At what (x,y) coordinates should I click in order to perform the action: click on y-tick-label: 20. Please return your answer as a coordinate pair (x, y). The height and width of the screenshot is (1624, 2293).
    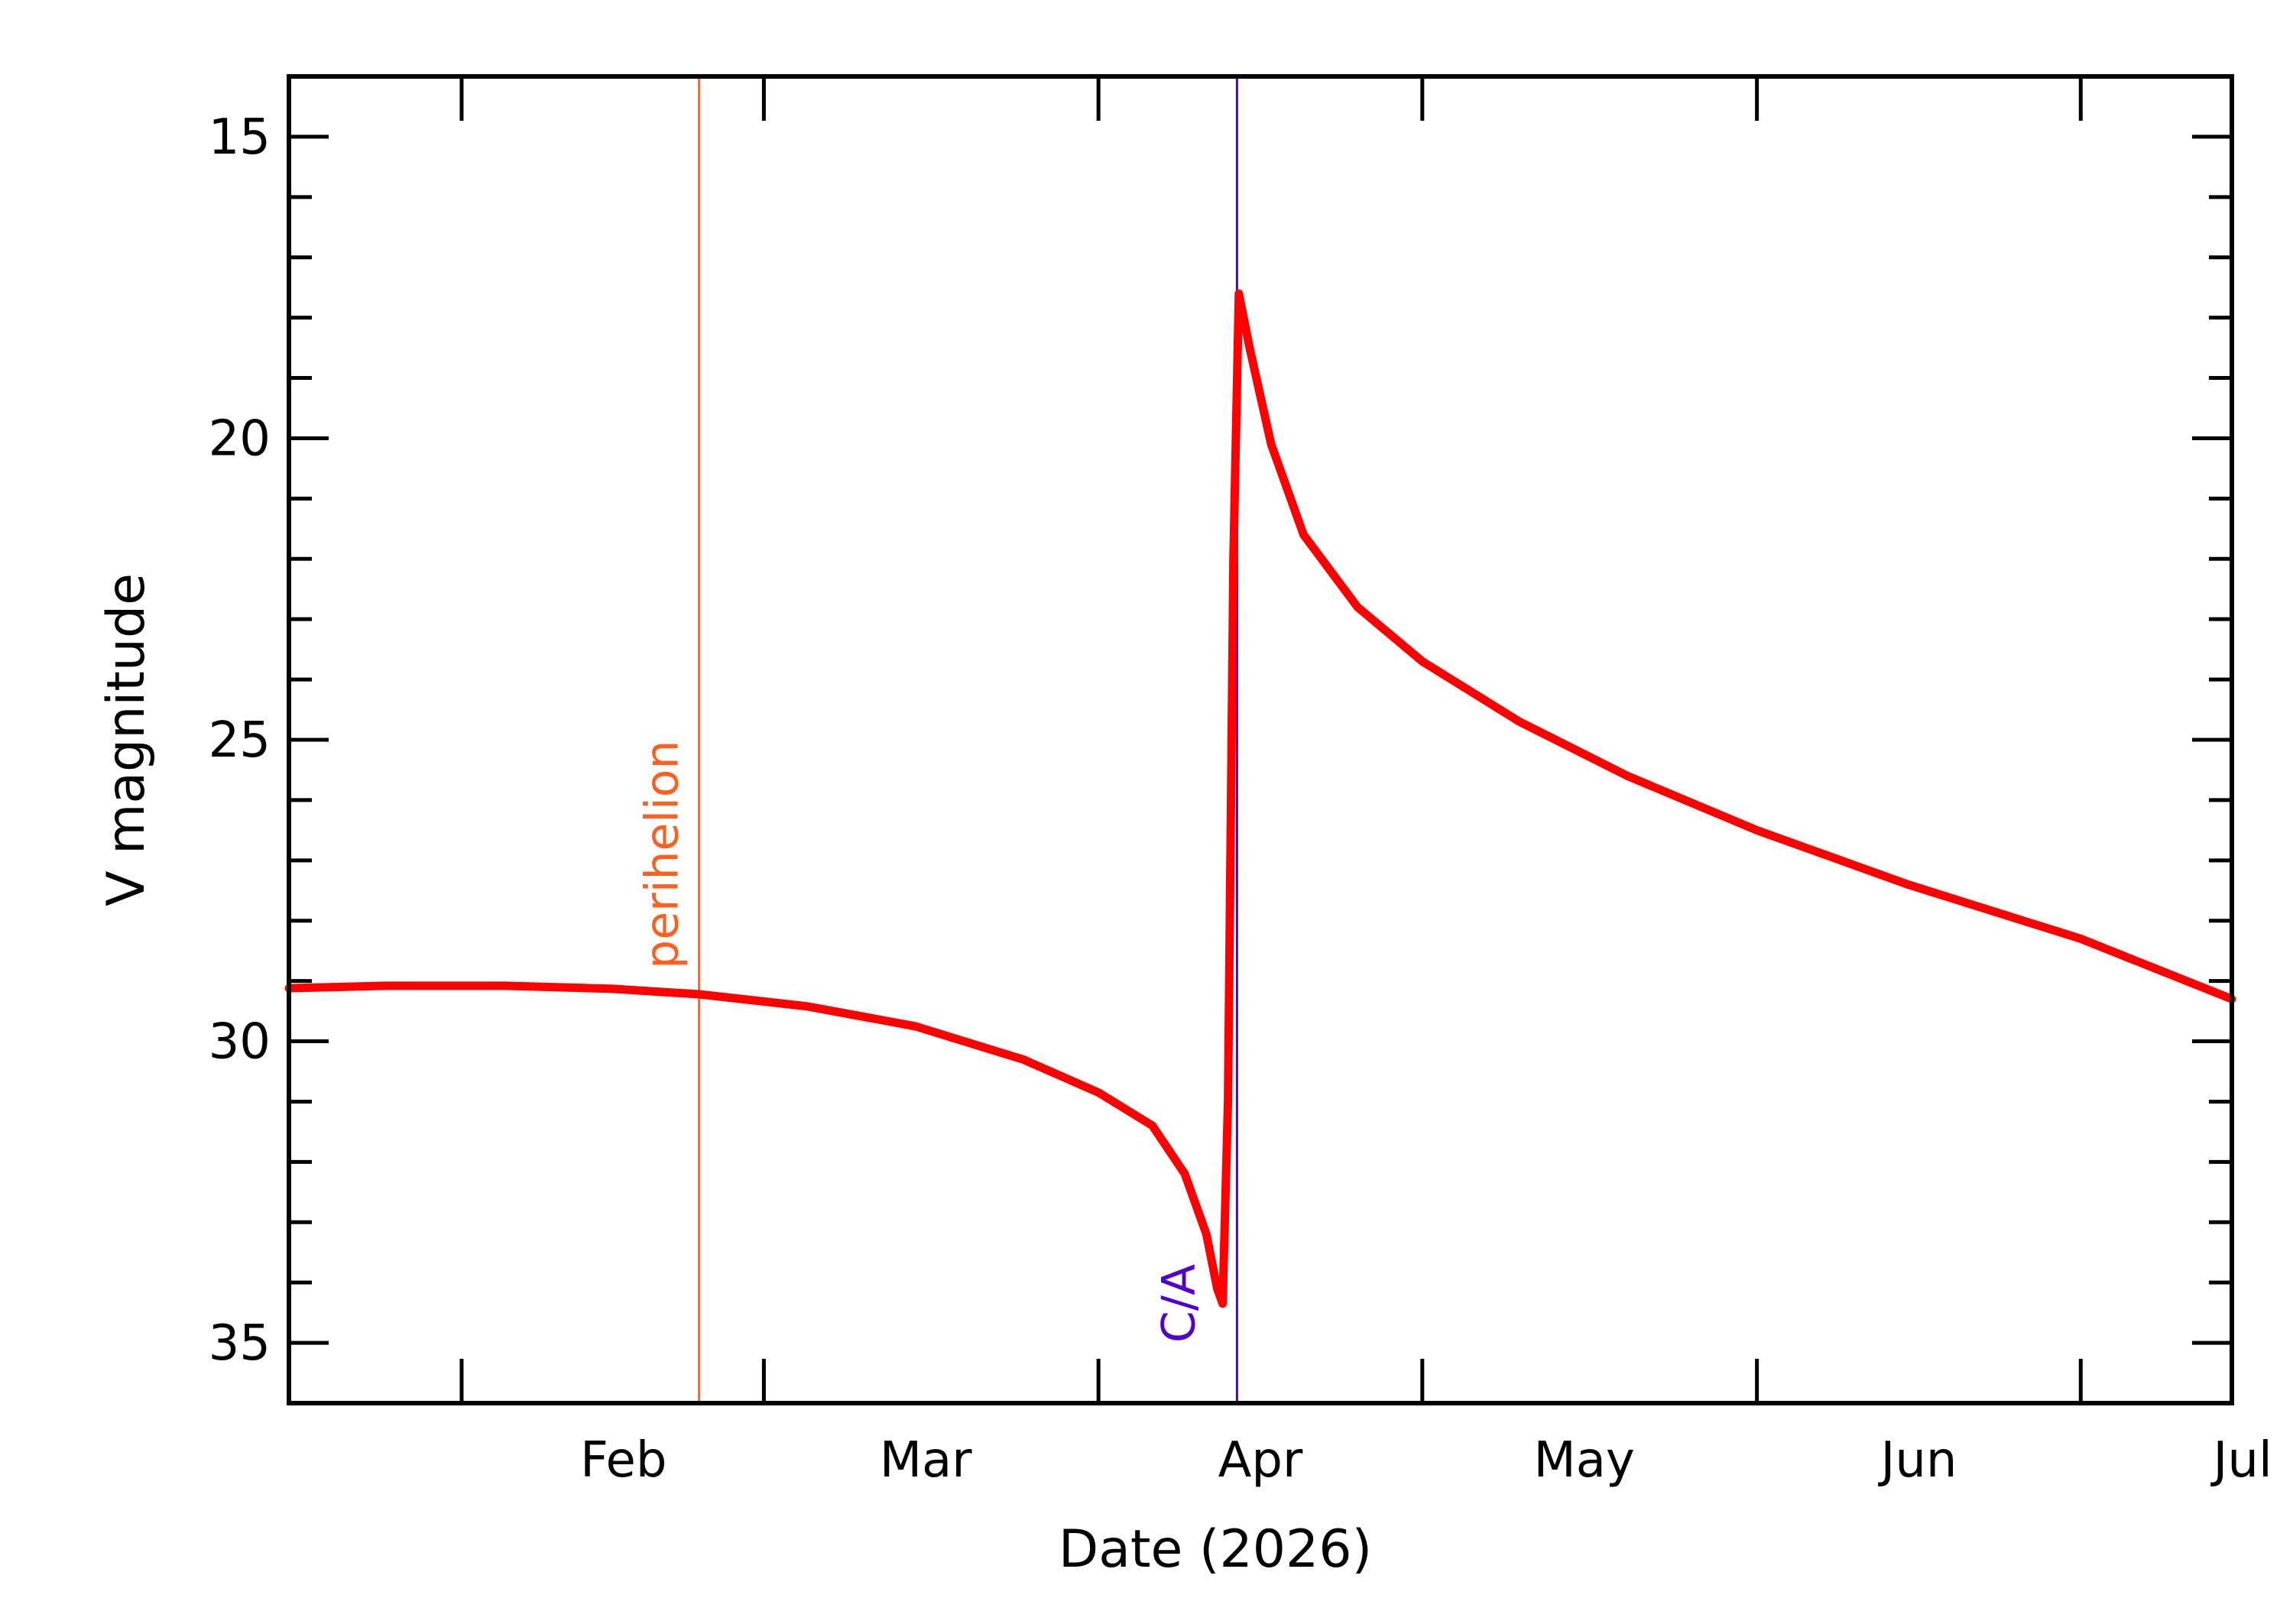
    Looking at the image, I should click on (240, 438).